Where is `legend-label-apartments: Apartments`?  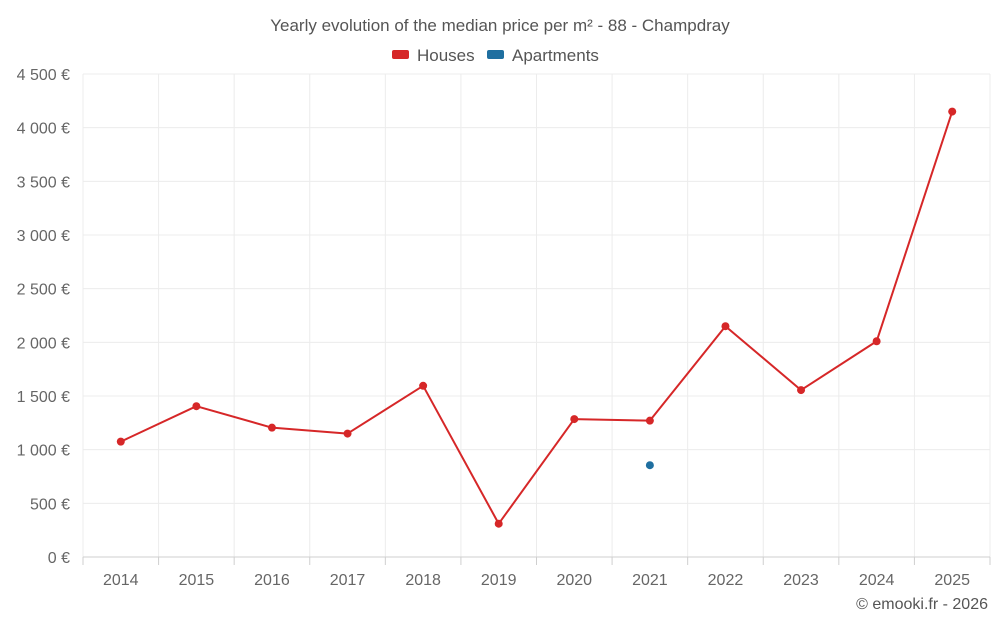
legend-label-apartments: Apartments is located at coordinates (555, 55).